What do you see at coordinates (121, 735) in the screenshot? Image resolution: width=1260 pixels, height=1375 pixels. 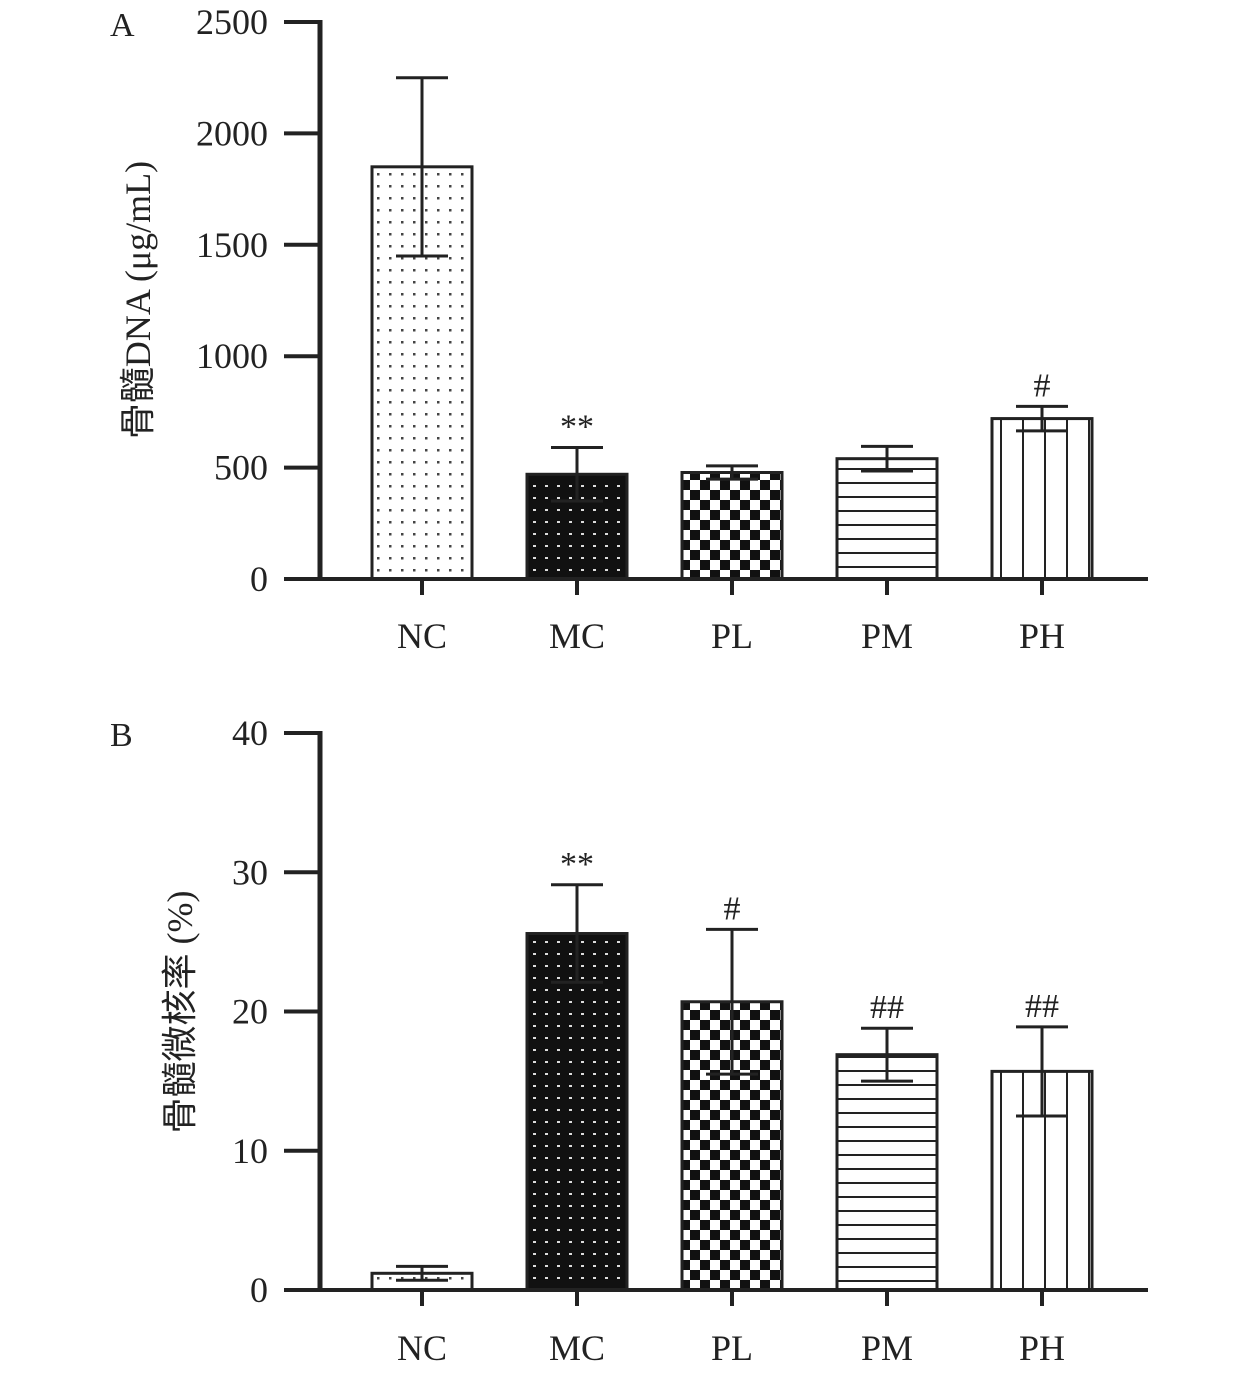 I see `panel-label: B` at bounding box center [121, 735].